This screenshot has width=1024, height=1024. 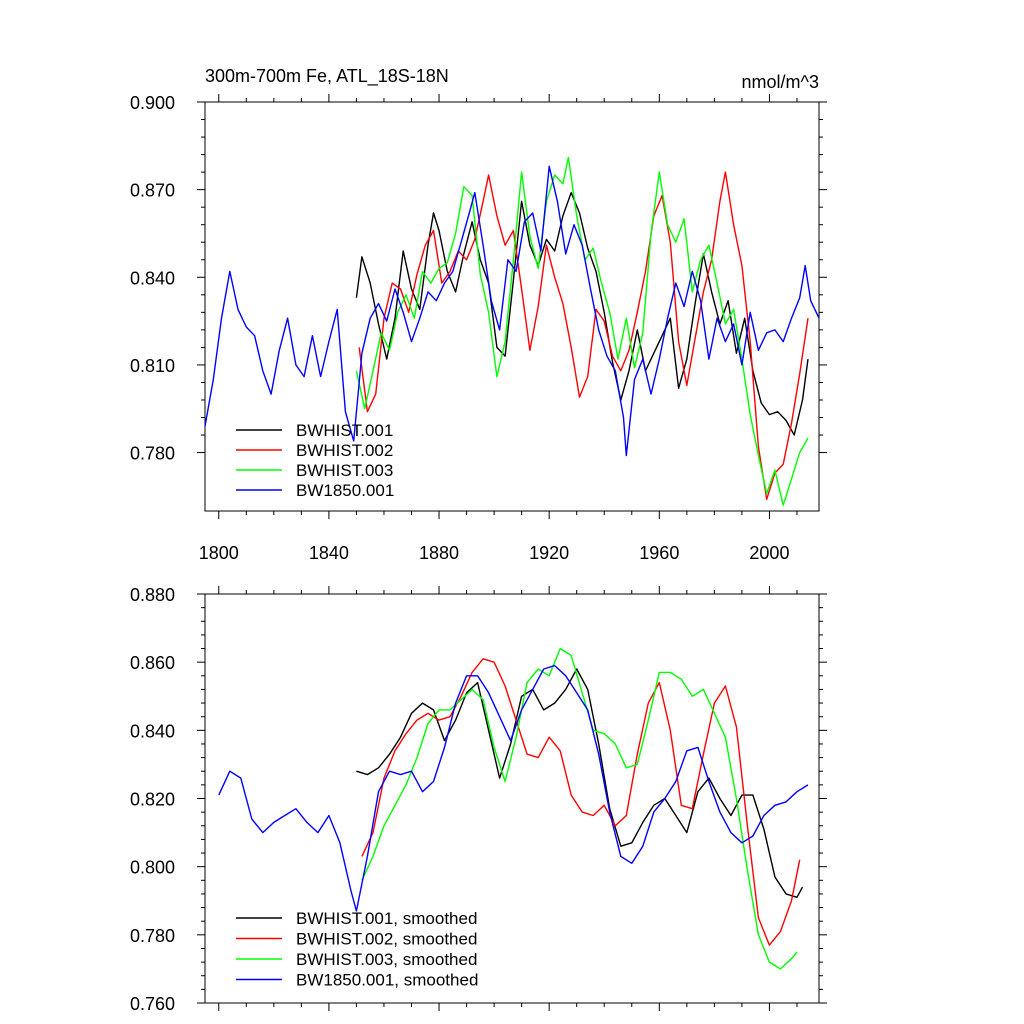 I want to click on legend-label: BWHIST.003, smoothed, so click(x=386, y=959).